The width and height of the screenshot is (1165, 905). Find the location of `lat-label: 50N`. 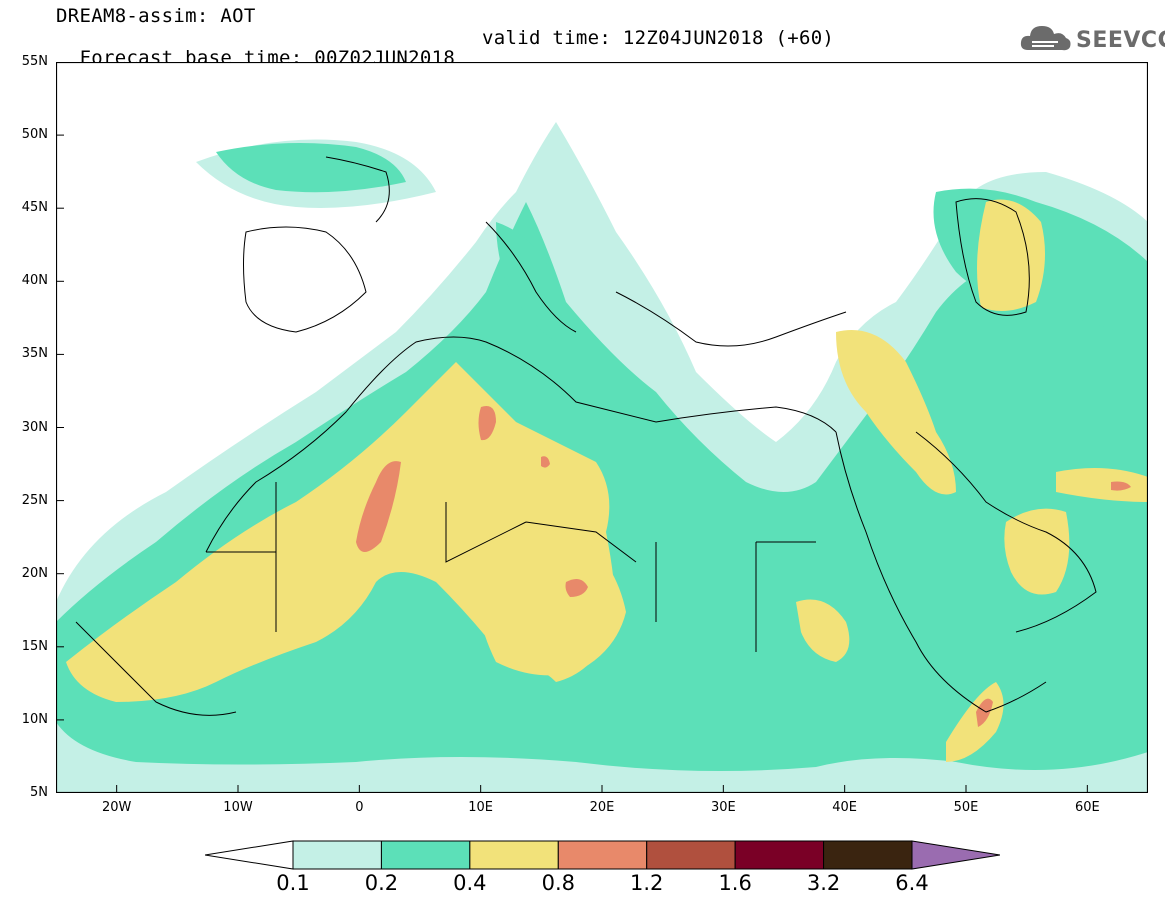

lat-label: 50N is located at coordinates (34, 135).